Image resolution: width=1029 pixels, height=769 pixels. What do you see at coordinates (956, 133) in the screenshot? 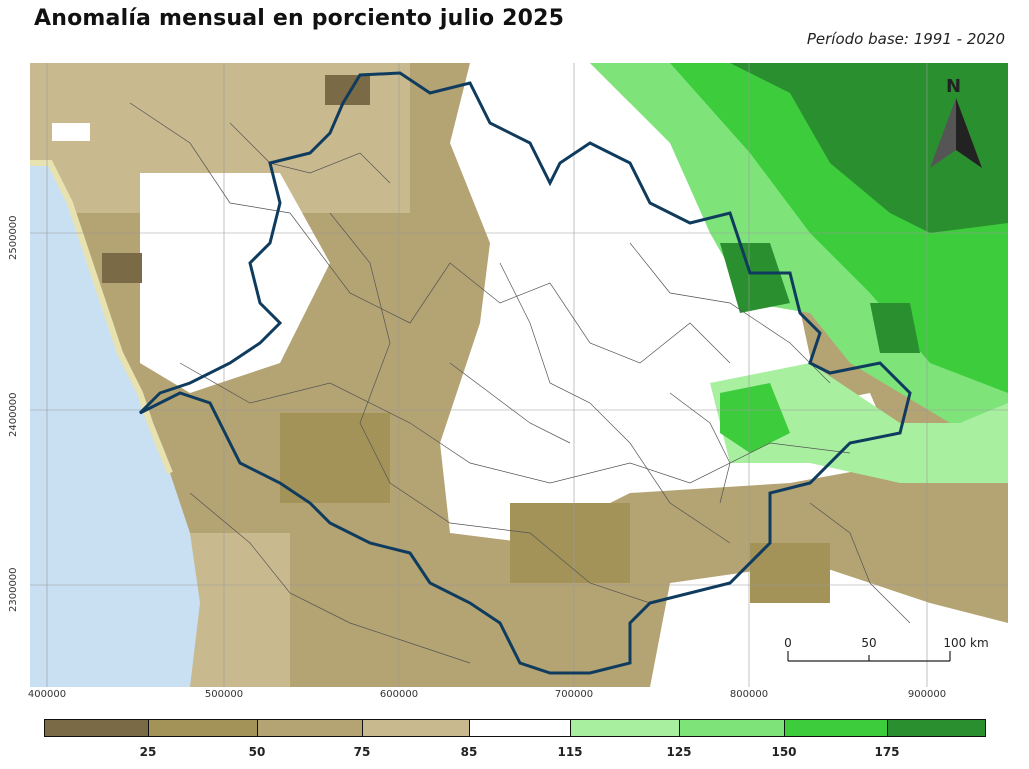
I see `north-arrow-icon` at bounding box center [956, 133].